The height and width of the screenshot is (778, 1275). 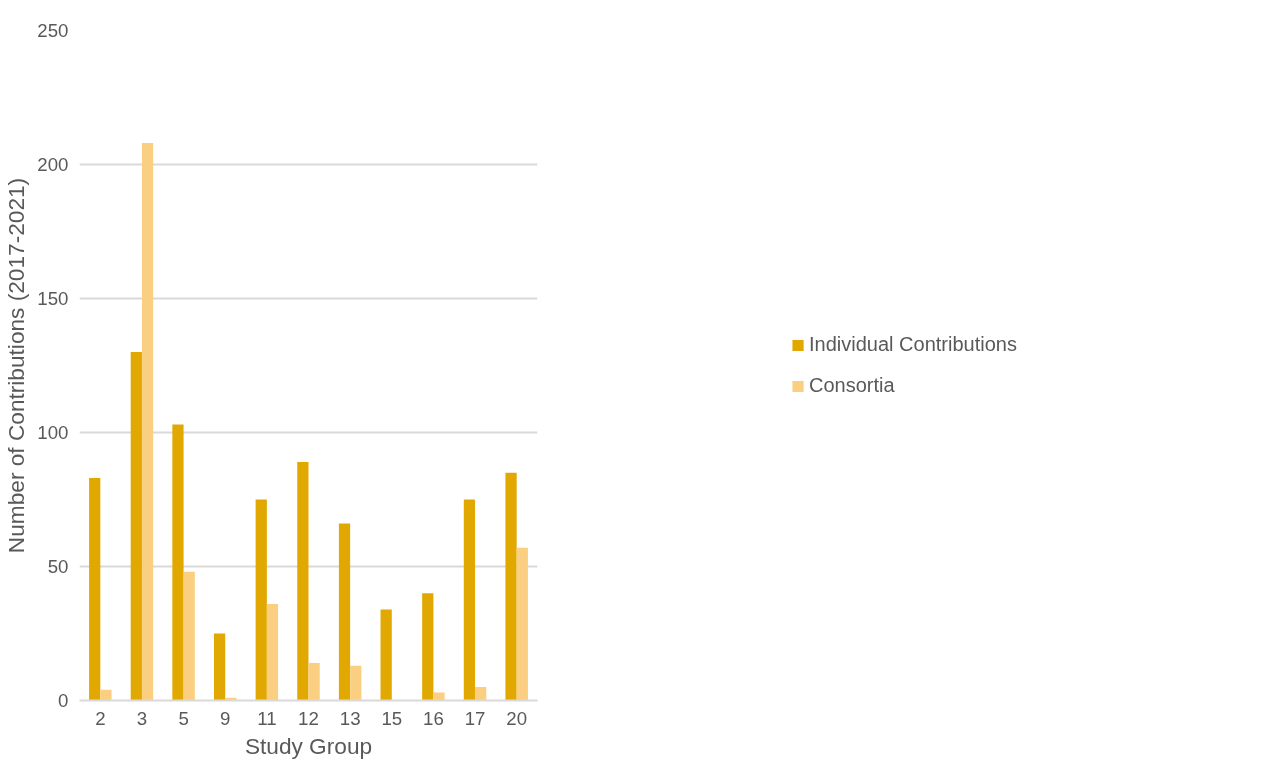 I want to click on y-tick-label: 0, so click(x=63, y=700).